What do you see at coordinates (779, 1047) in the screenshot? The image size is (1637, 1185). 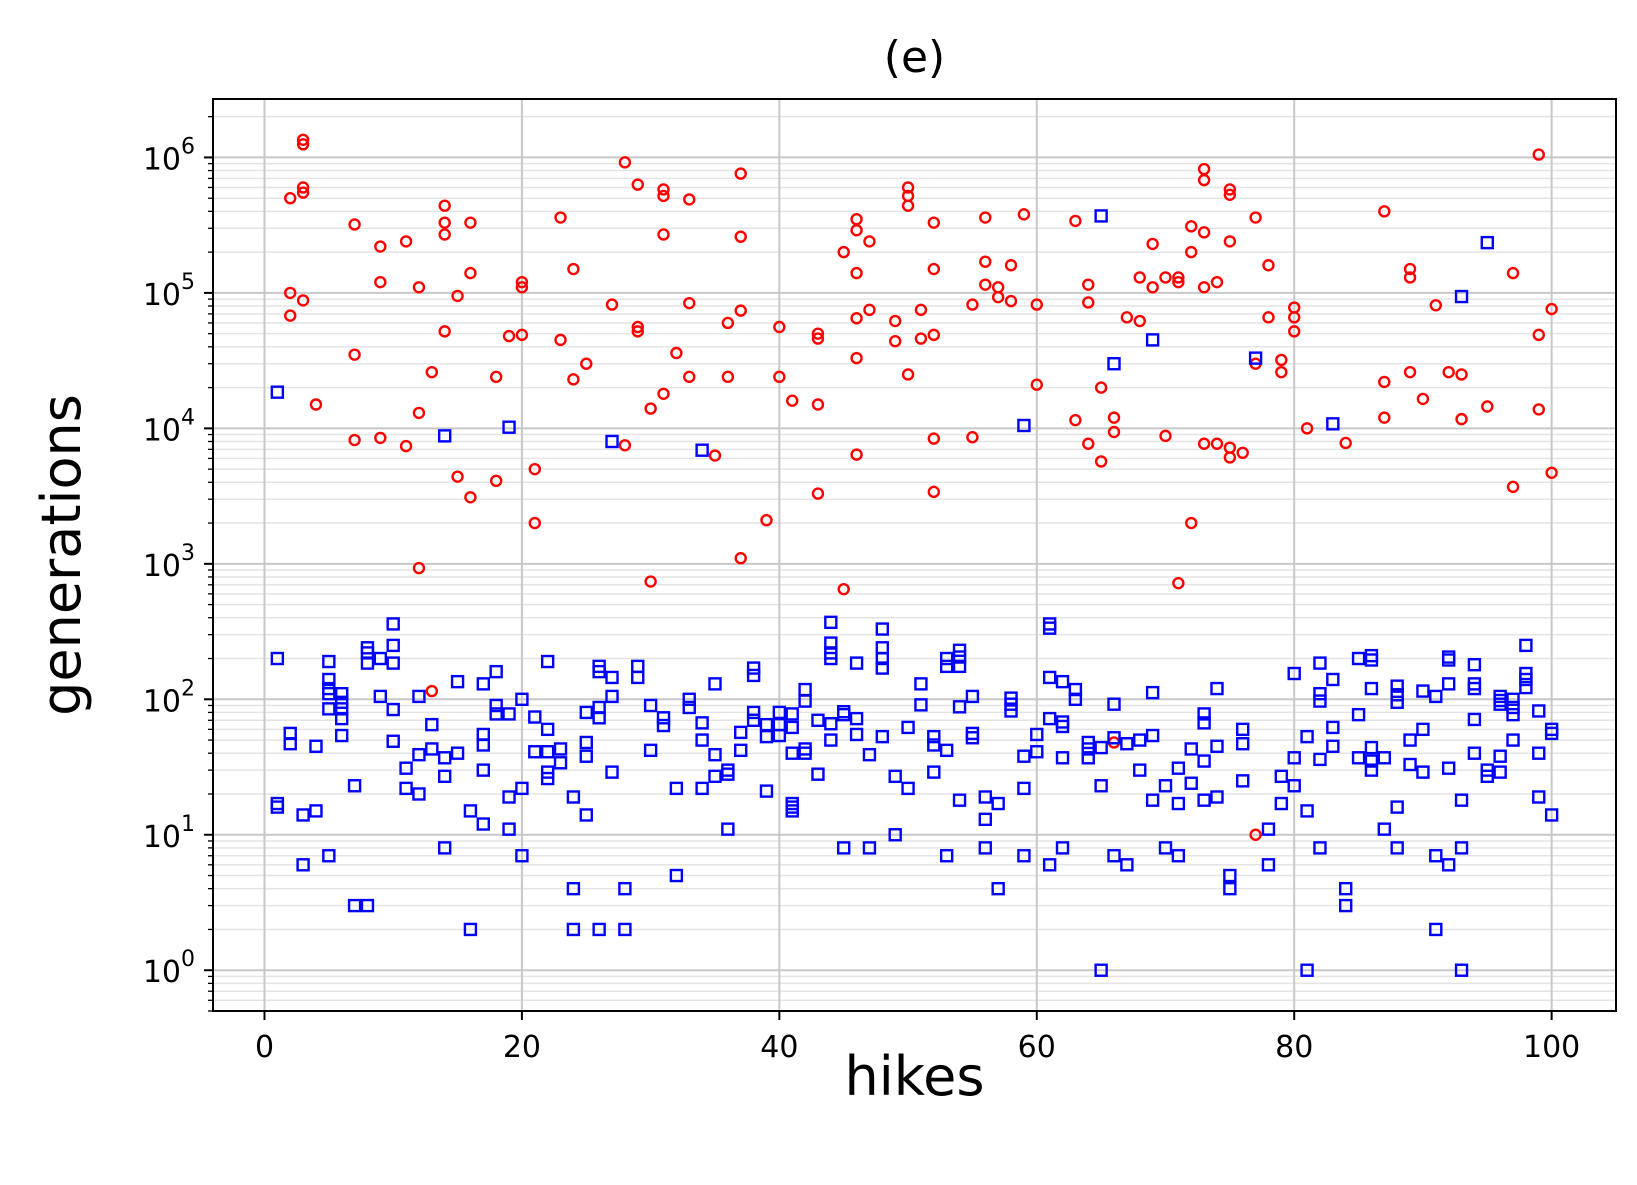 I see `x-tick-label: 40` at bounding box center [779, 1047].